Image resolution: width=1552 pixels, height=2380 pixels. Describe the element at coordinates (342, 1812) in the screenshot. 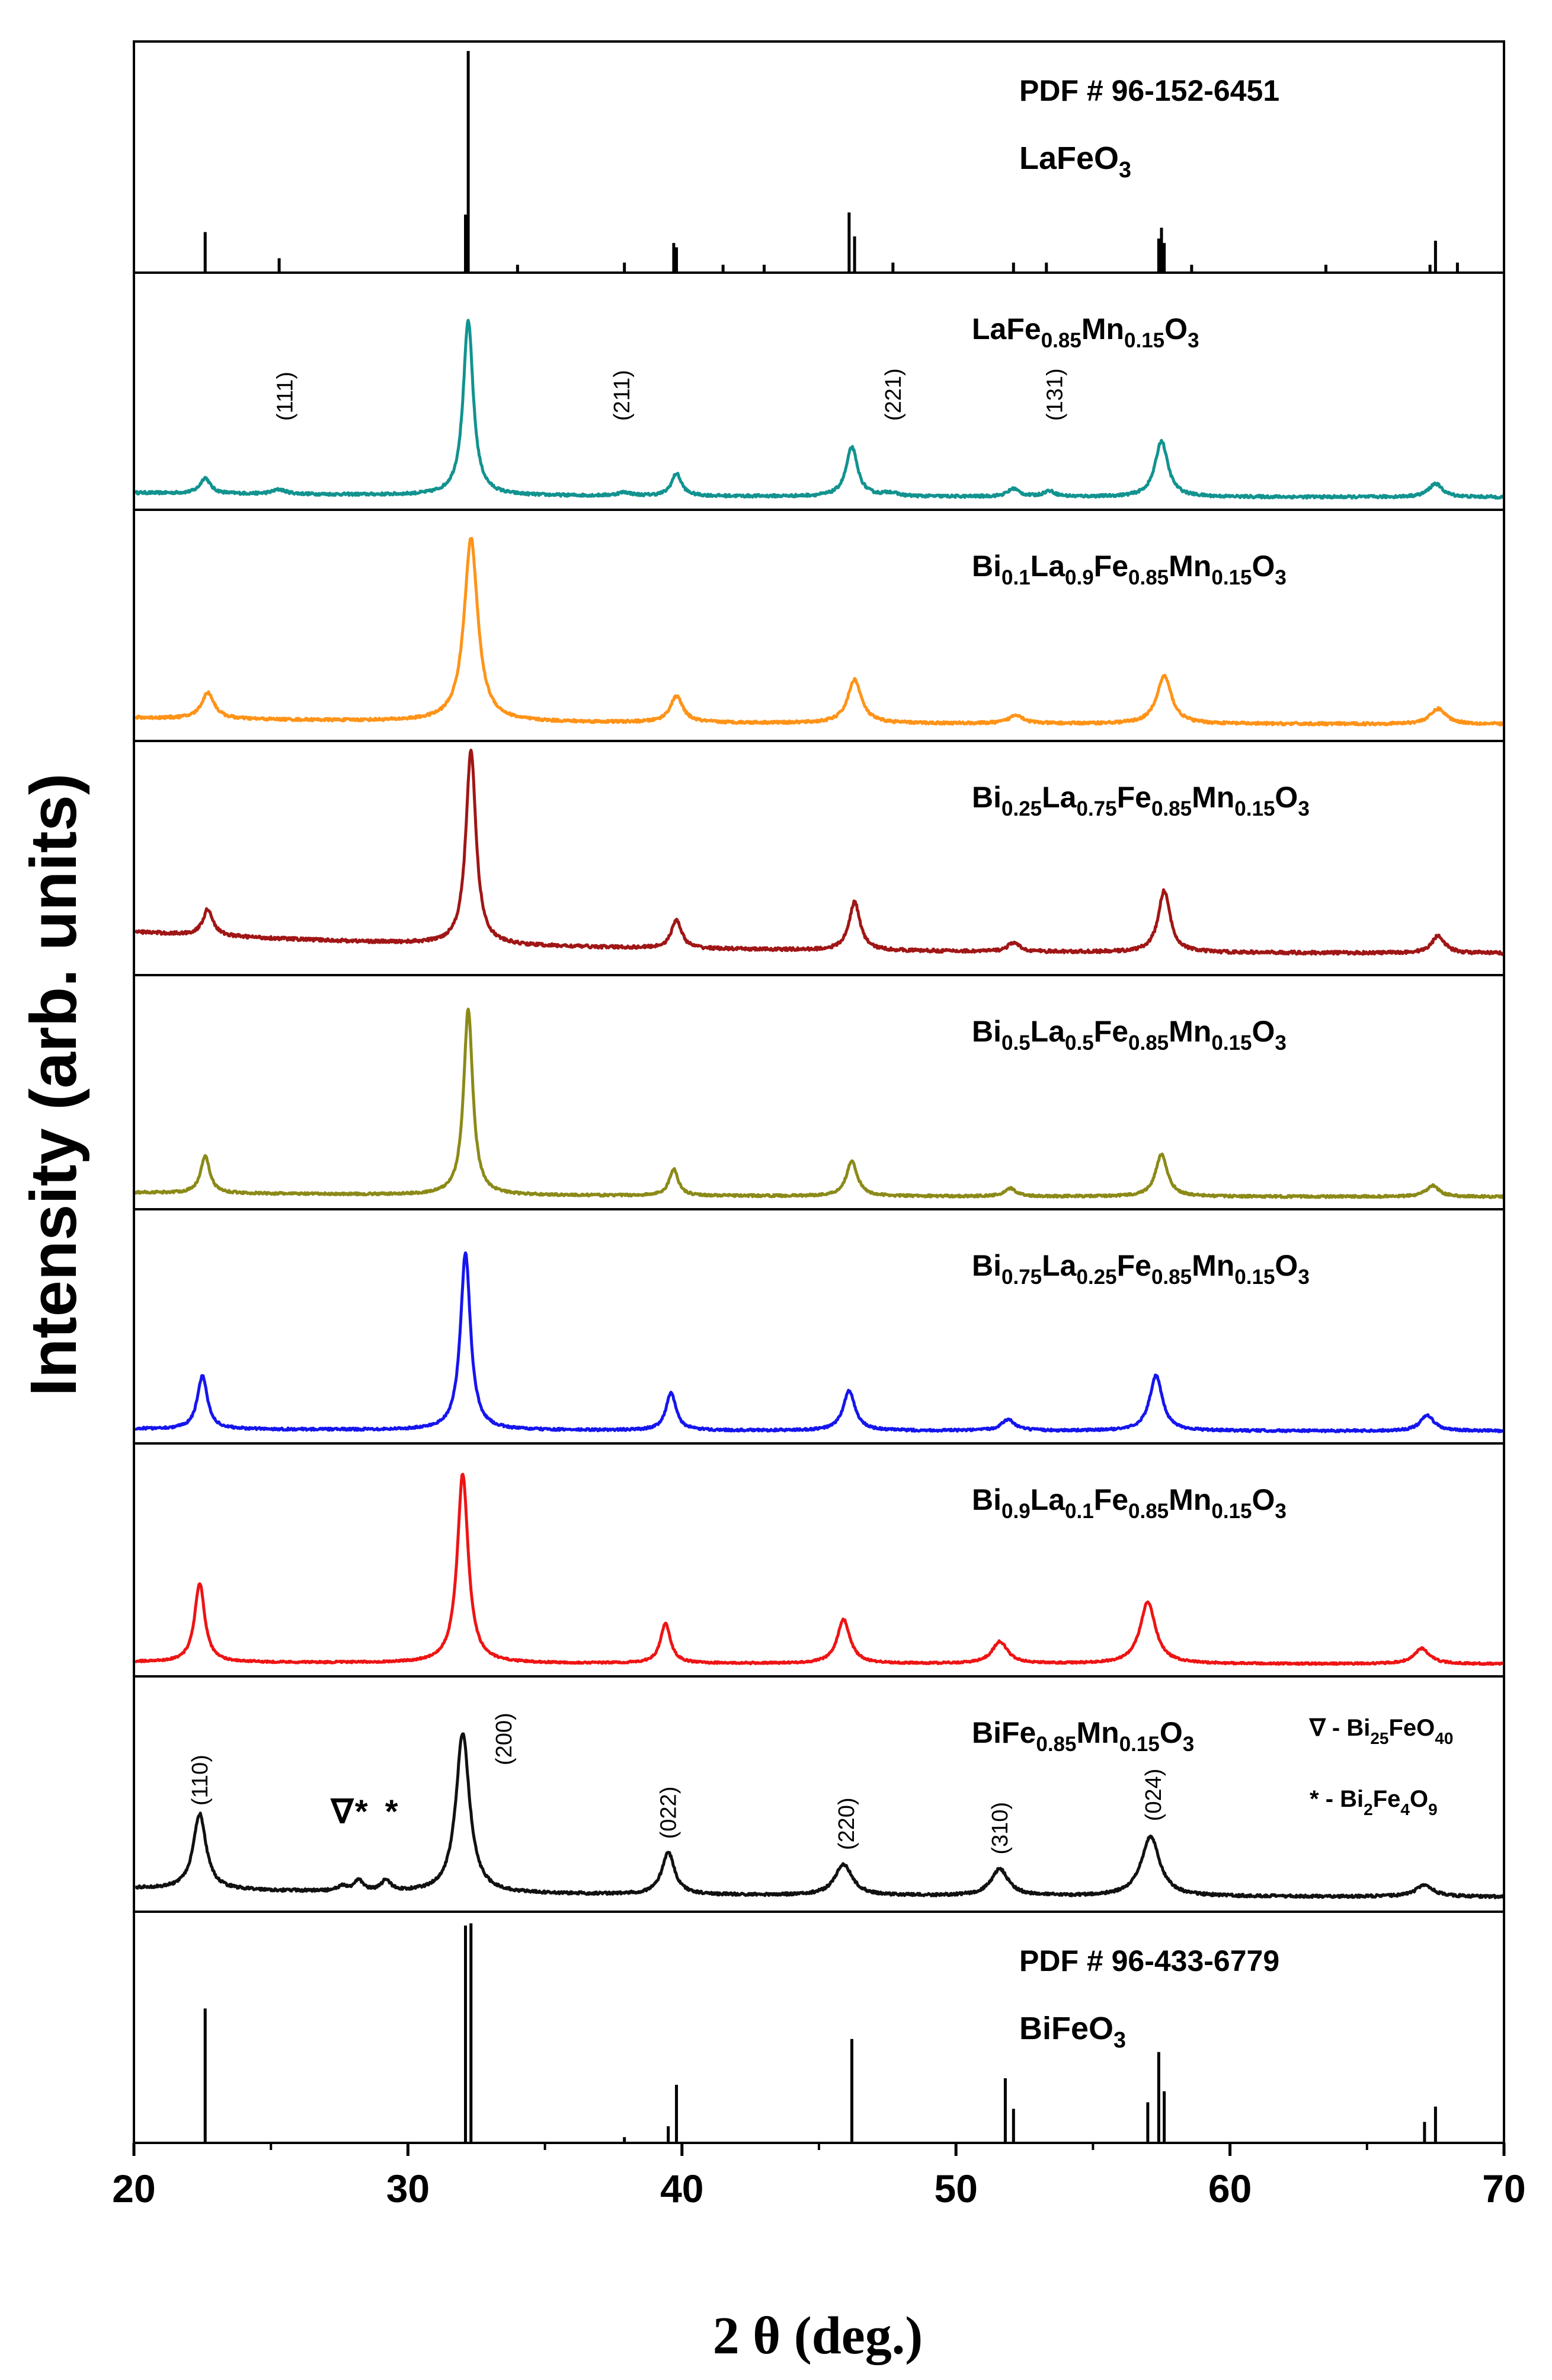

I see `impurity-marker: ∇` at that location.